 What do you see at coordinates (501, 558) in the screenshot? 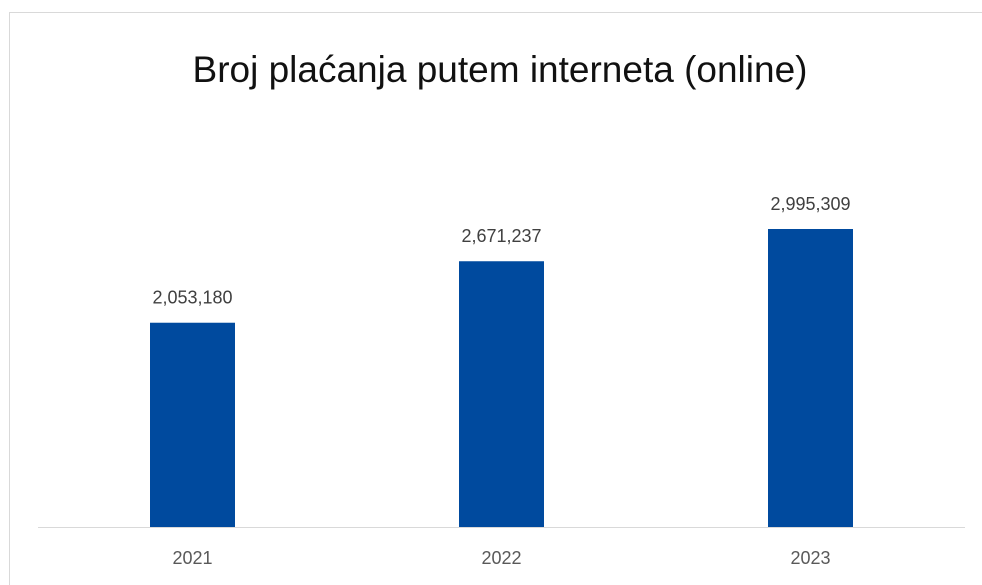
I see `x-tick-label: 2022` at bounding box center [501, 558].